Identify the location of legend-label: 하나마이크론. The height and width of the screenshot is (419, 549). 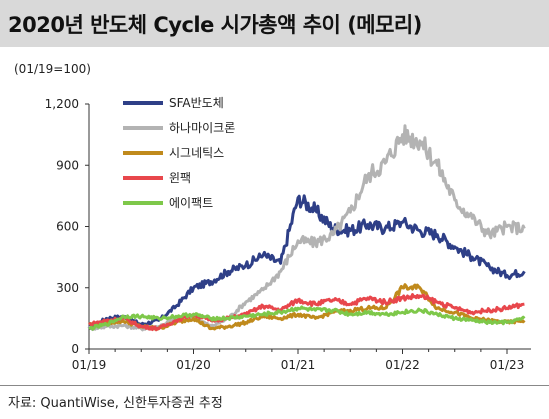
(202, 128).